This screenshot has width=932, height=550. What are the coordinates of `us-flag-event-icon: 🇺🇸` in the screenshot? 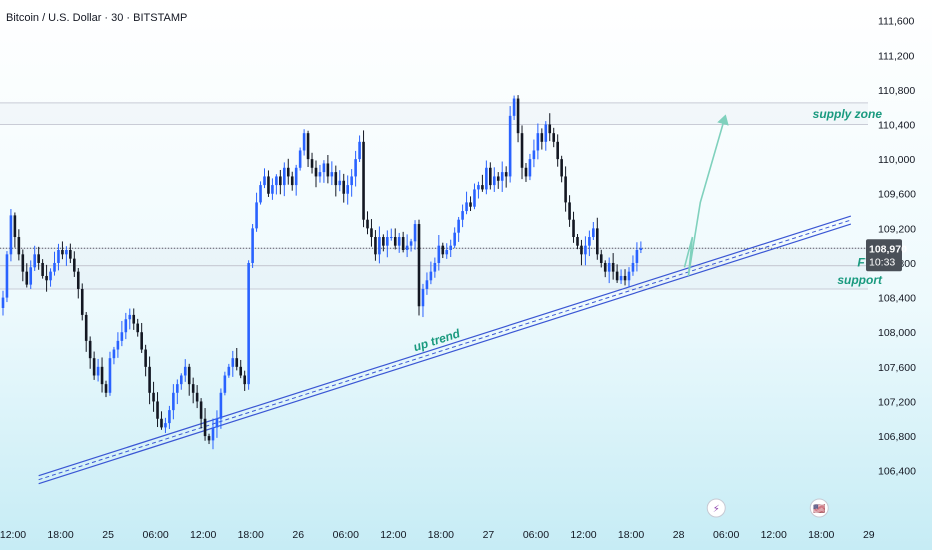 It's located at (819, 508).